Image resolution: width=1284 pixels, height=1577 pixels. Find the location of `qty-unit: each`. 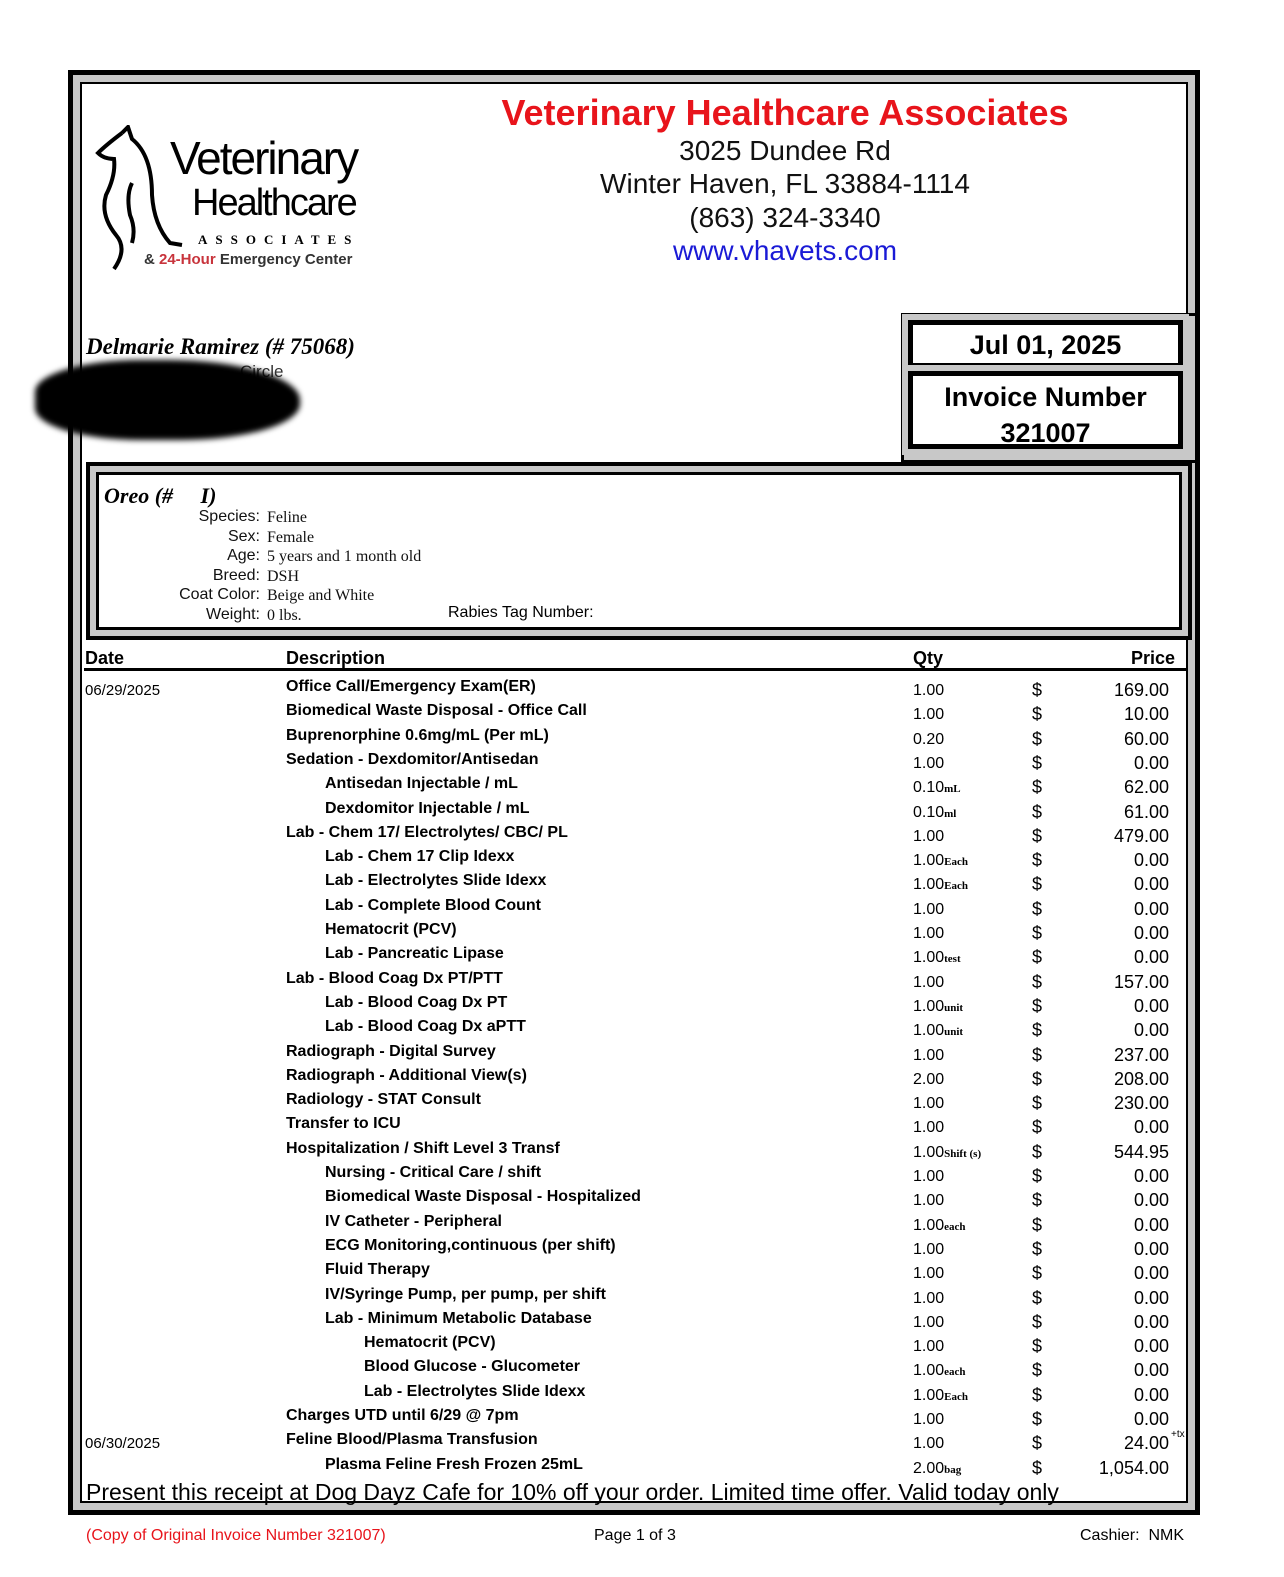

qty-unit: each is located at coordinates (955, 1226).